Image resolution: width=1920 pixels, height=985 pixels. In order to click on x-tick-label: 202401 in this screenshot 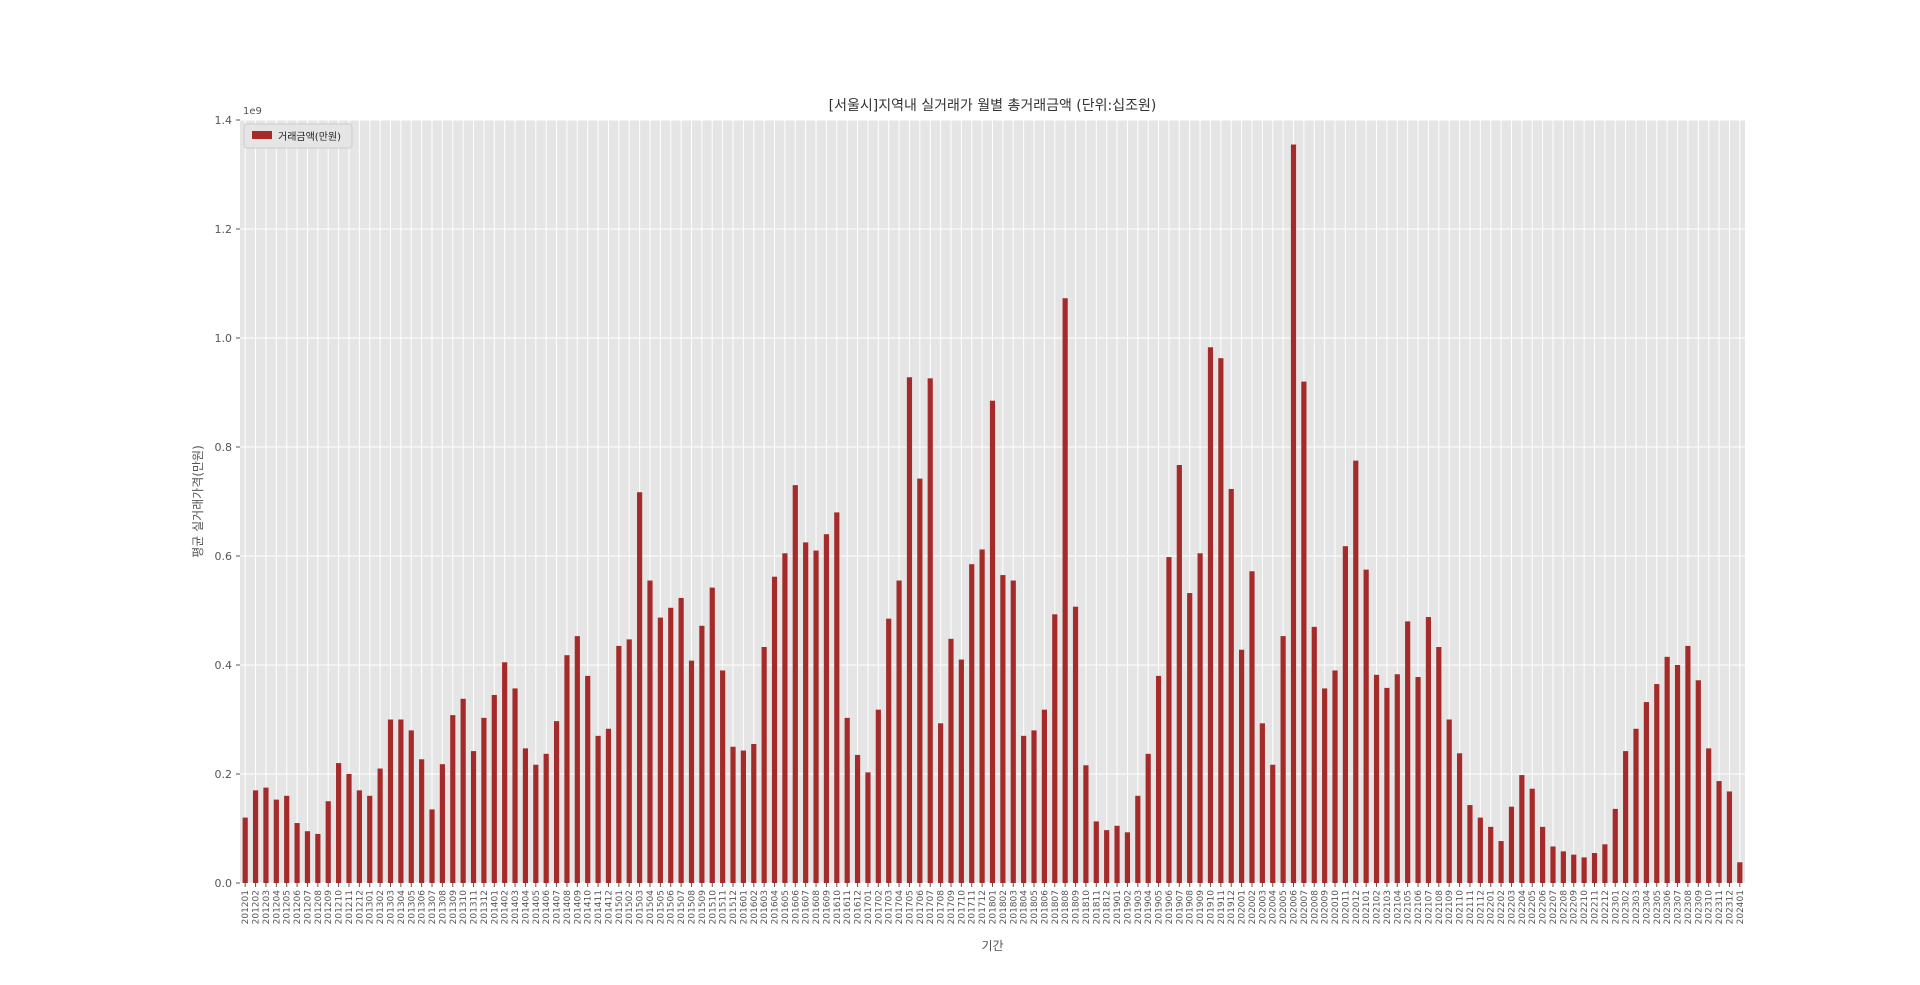, I will do `click(1741, 907)`.